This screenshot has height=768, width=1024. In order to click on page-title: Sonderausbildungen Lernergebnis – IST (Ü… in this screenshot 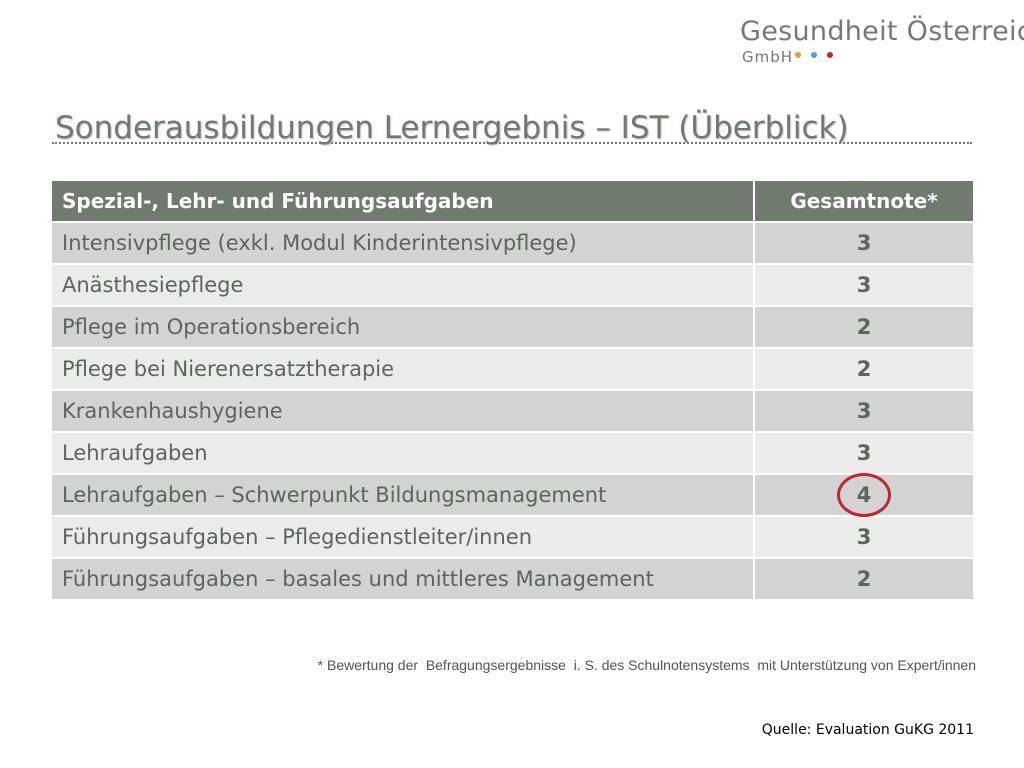, I will do `click(452, 128)`.